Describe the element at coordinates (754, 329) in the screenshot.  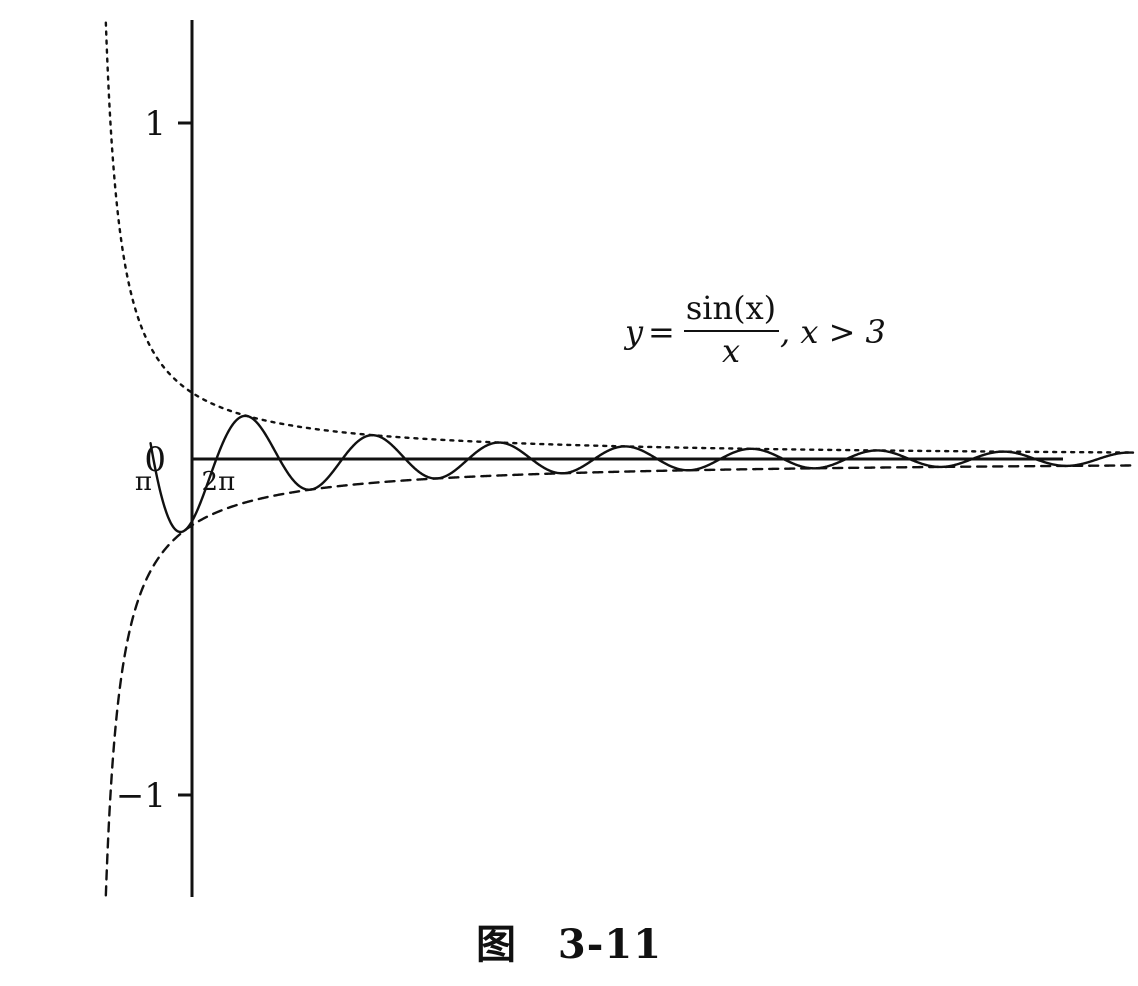
I see `formula-annotation: y = sin(x) x , x > 3` at that location.